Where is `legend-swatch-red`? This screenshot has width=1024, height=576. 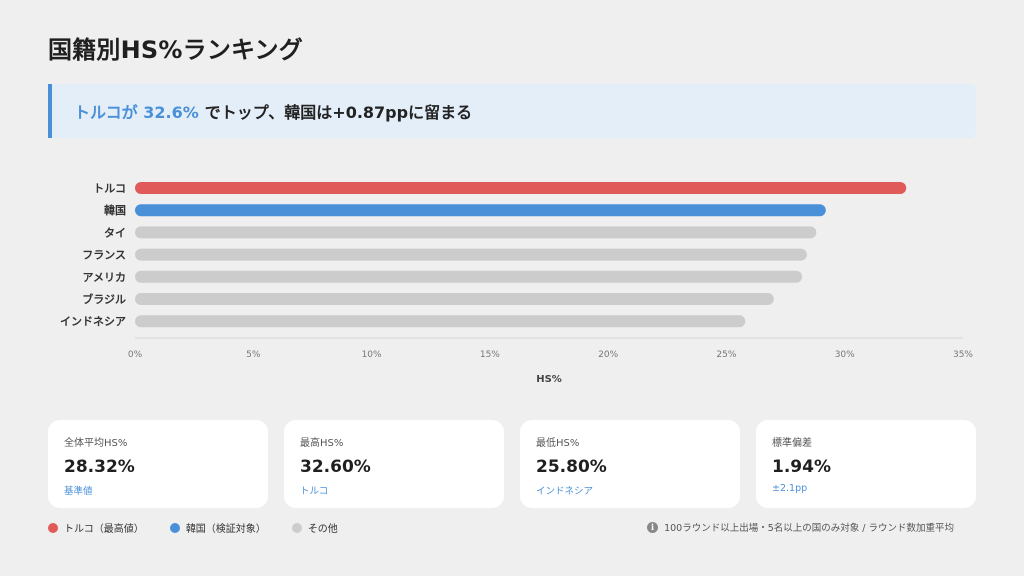
legend-swatch-red is located at coordinates (53, 527).